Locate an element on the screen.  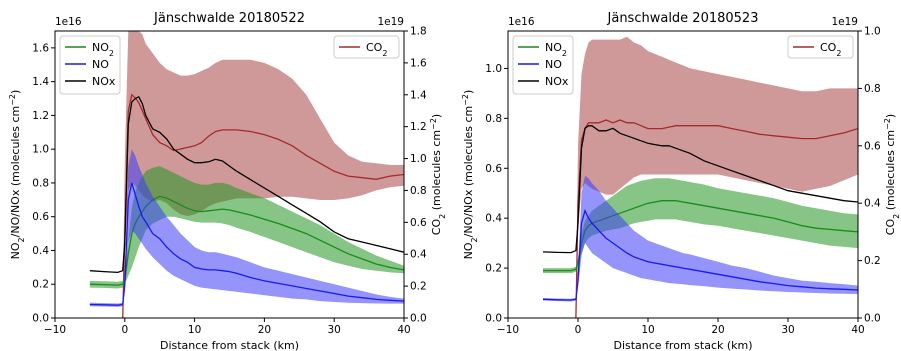
nox-line is located at coordinates (700, 189).